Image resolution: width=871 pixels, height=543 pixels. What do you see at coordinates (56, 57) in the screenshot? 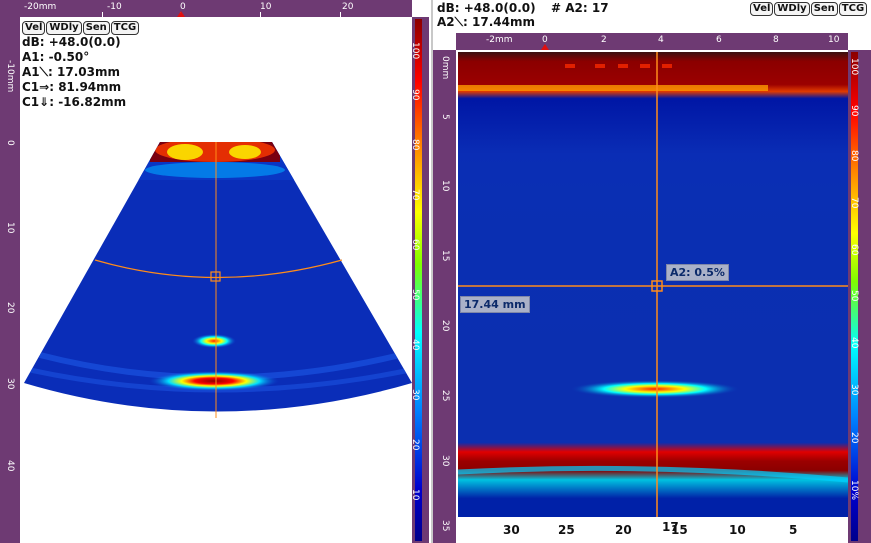
I see `angle-readout: A1: -0.50°` at bounding box center [56, 57].